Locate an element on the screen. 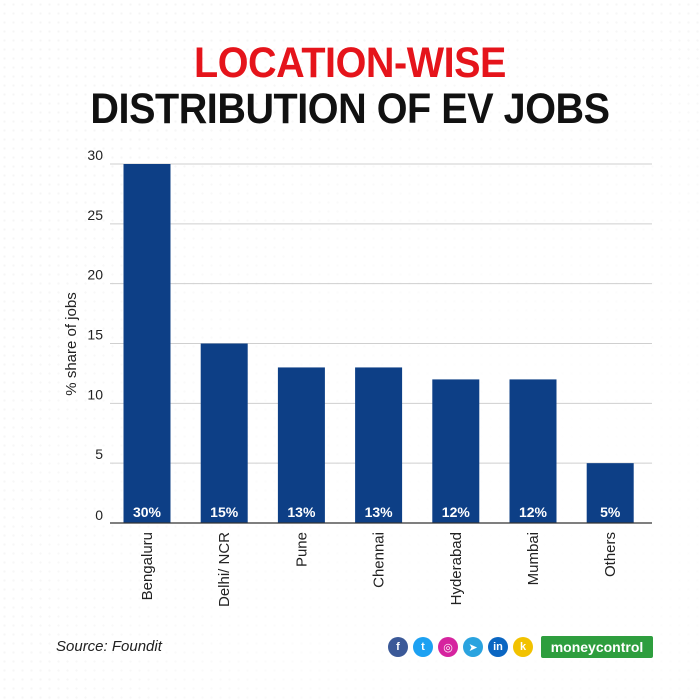 The image size is (700, 700). facebook-icon: f is located at coordinates (398, 647).